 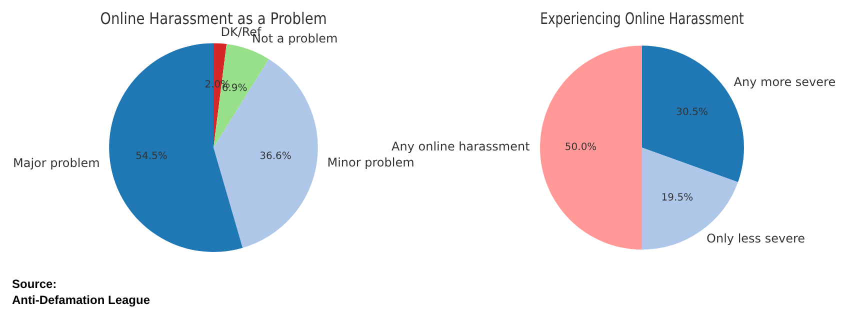 What do you see at coordinates (276, 156) in the screenshot?
I see `data-label: 36.6%` at bounding box center [276, 156].